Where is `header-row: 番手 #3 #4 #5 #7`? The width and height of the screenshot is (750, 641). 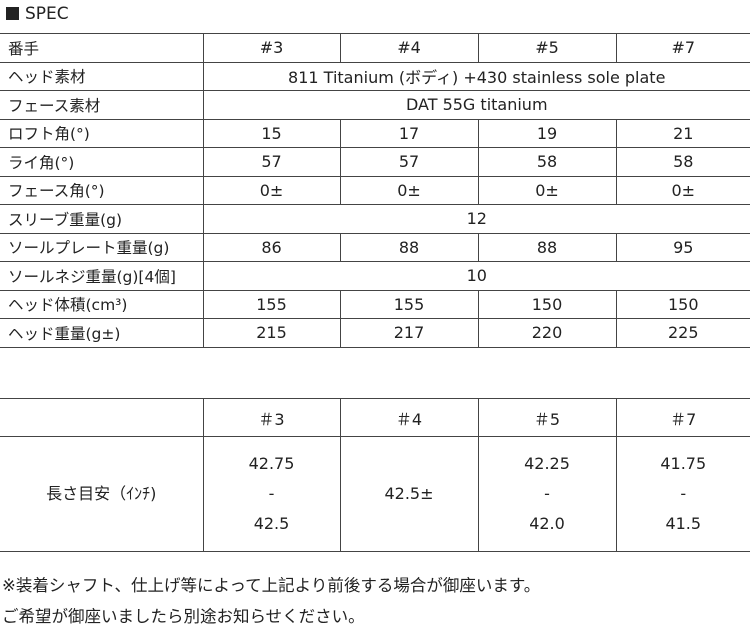
header-row: 番手 #3 #4 #5 #7 is located at coordinates (375, 48).